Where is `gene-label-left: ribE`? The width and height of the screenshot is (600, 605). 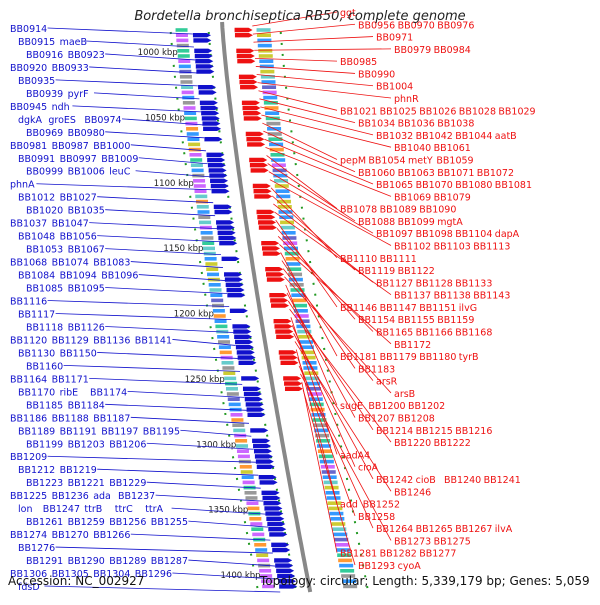 gene-label-left: ribE is located at coordinates (69, 392).